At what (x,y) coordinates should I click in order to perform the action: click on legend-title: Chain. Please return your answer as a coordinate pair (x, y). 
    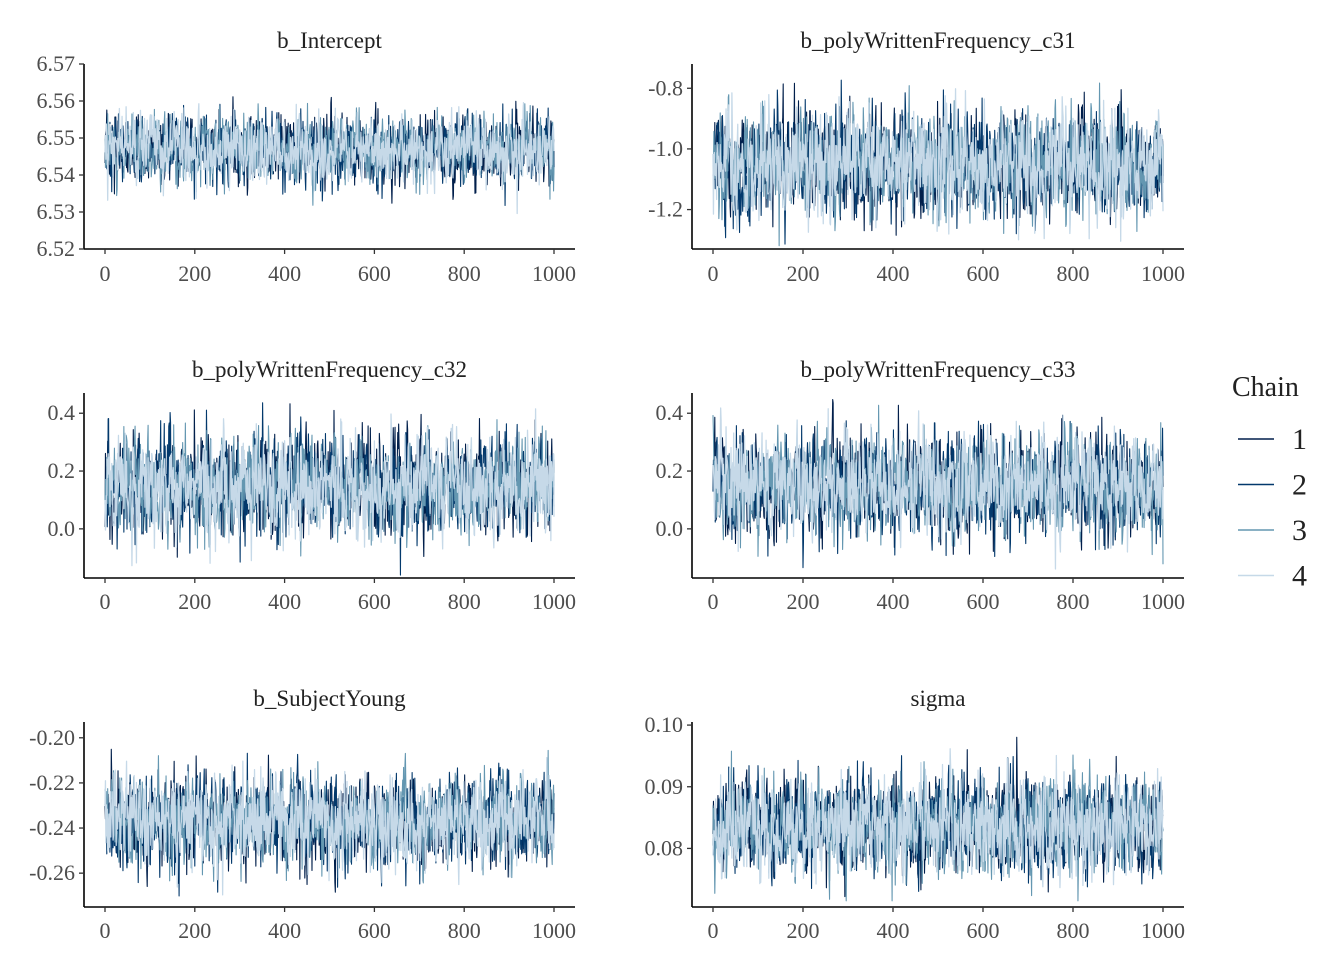
    Looking at the image, I should click on (1265, 387).